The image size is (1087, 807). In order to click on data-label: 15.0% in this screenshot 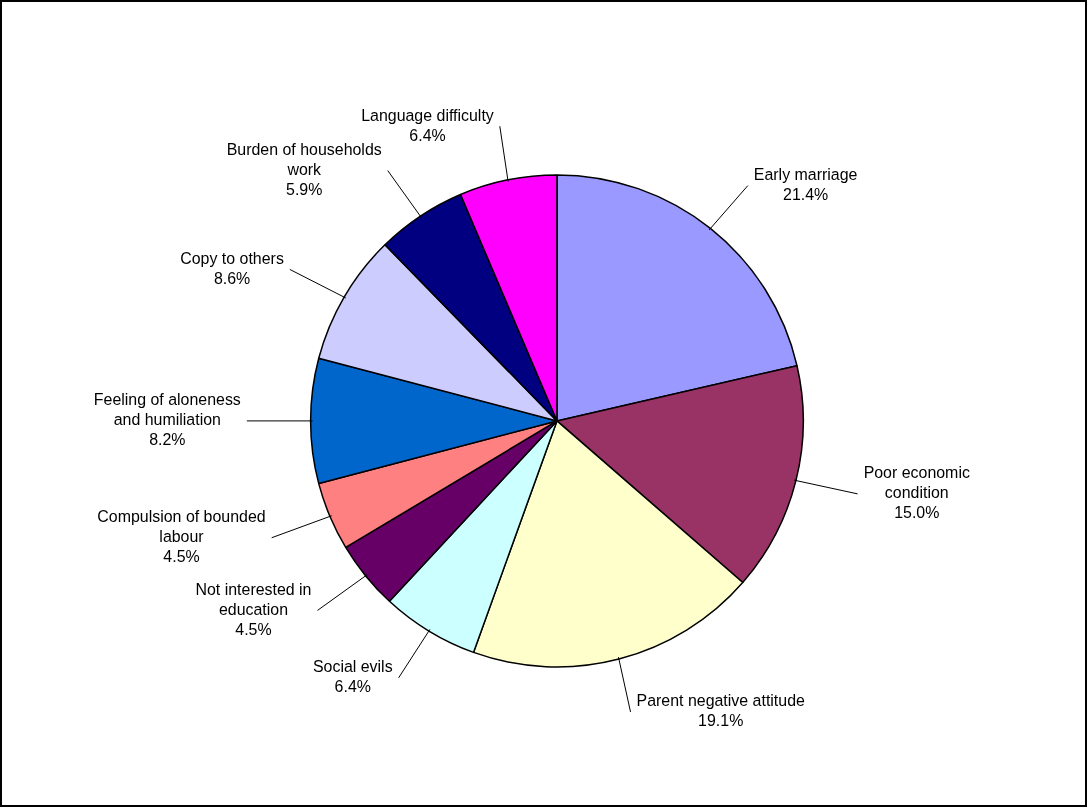, I will do `click(917, 513)`.